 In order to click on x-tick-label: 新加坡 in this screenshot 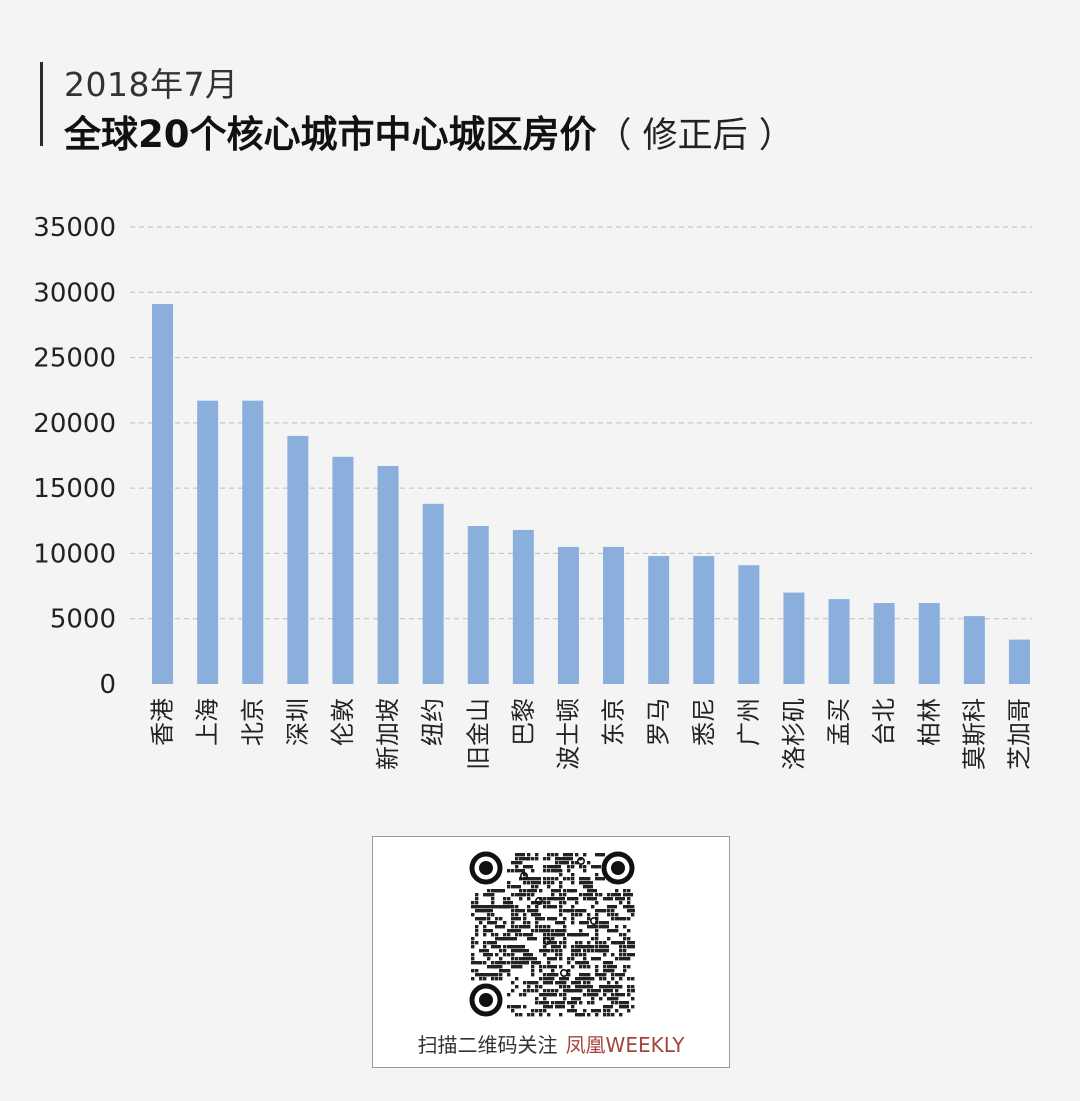, I will do `click(388, 734)`.